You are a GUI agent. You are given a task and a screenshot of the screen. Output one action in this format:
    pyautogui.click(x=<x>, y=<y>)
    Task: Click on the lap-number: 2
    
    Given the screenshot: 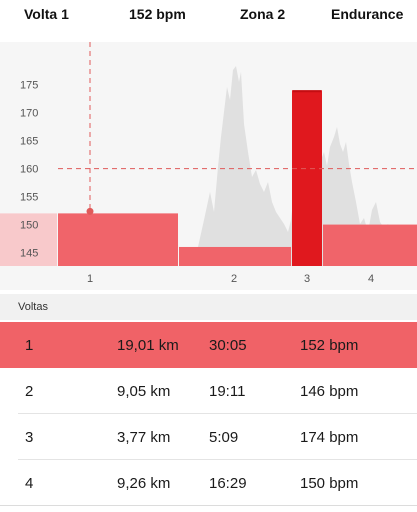 What is the action you would take?
    pyautogui.click(x=29, y=391)
    